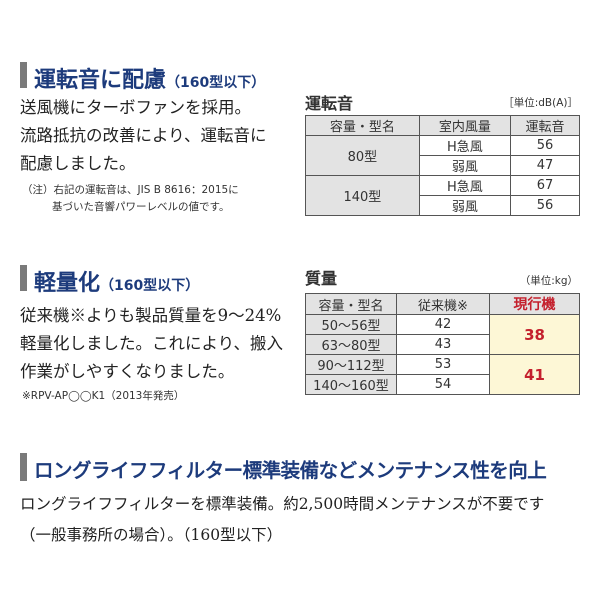 This screenshot has height=600, width=600. What do you see at coordinates (442, 155) in the screenshot?
I see `table-row: 80型 H急風 56` at bounding box center [442, 155].